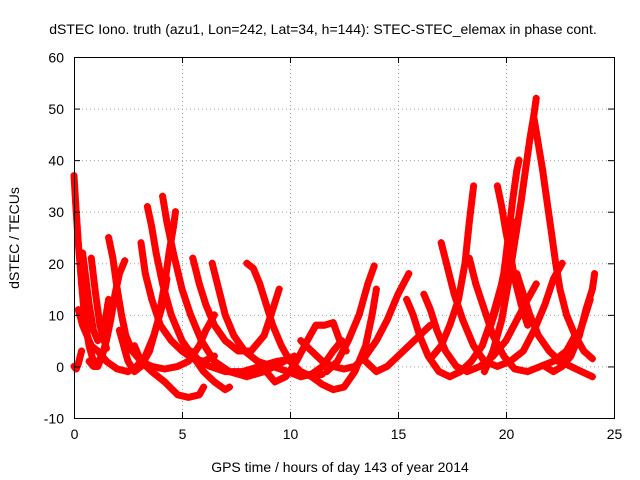 The height and width of the screenshot is (480, 640). What do you see at coordinates (56, 212) in the screenshot?
I see `y-tick-label: 30` at bounding box center [56, 212].